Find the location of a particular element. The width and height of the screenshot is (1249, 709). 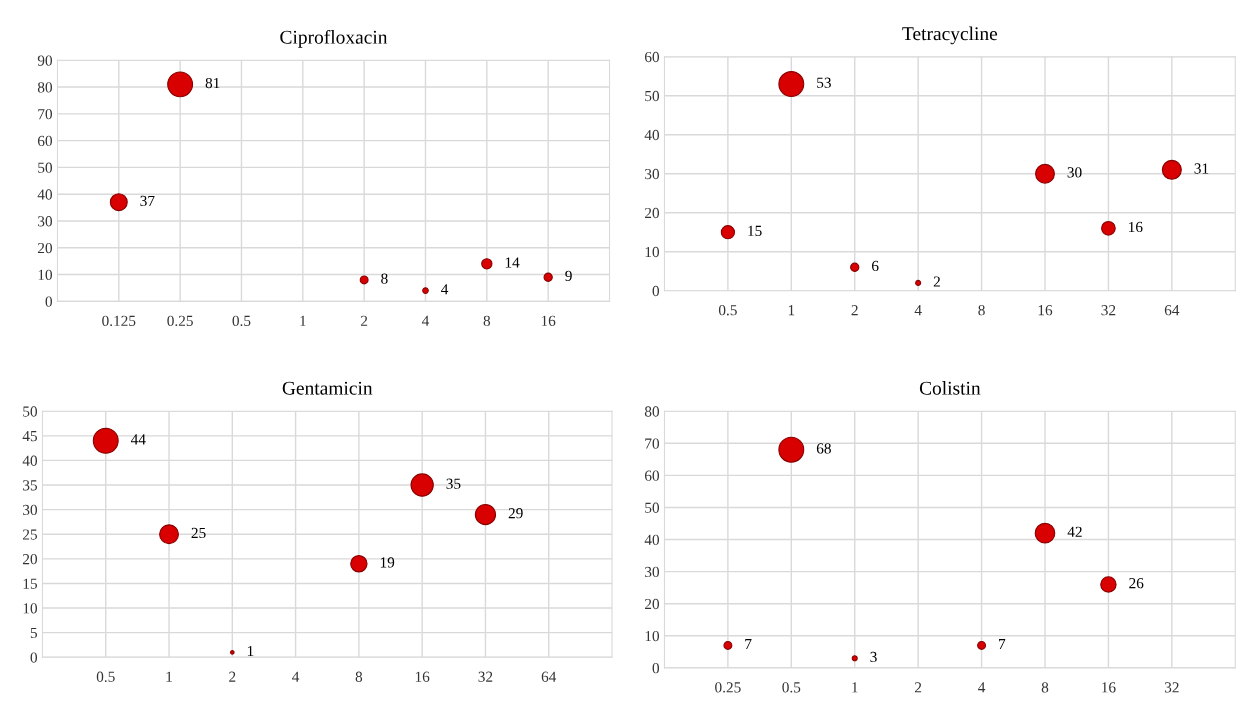

data-label: 16 is located at coordinates (1136, 227).